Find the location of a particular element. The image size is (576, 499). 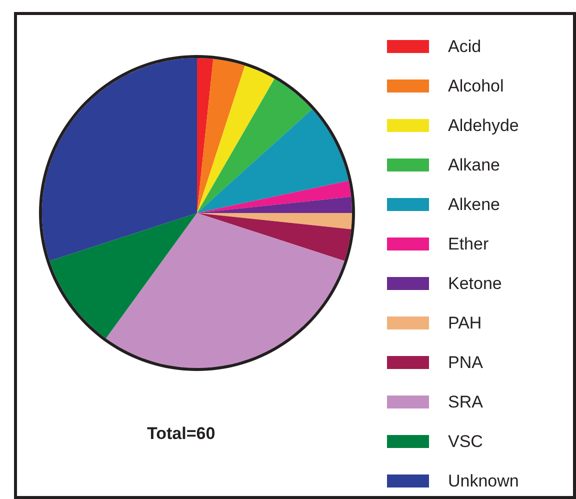

legend-label: Acid is located at coordinates (465, 46).